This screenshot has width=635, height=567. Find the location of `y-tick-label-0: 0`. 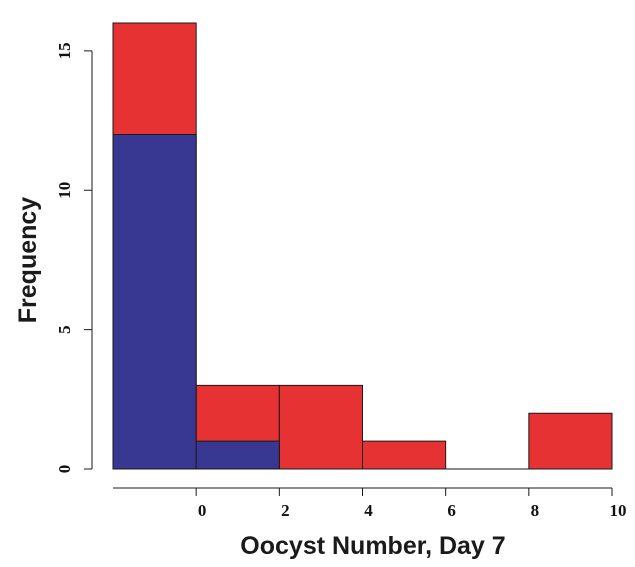

y-tick-label-0: 0 is located at coordinates (64, 469).